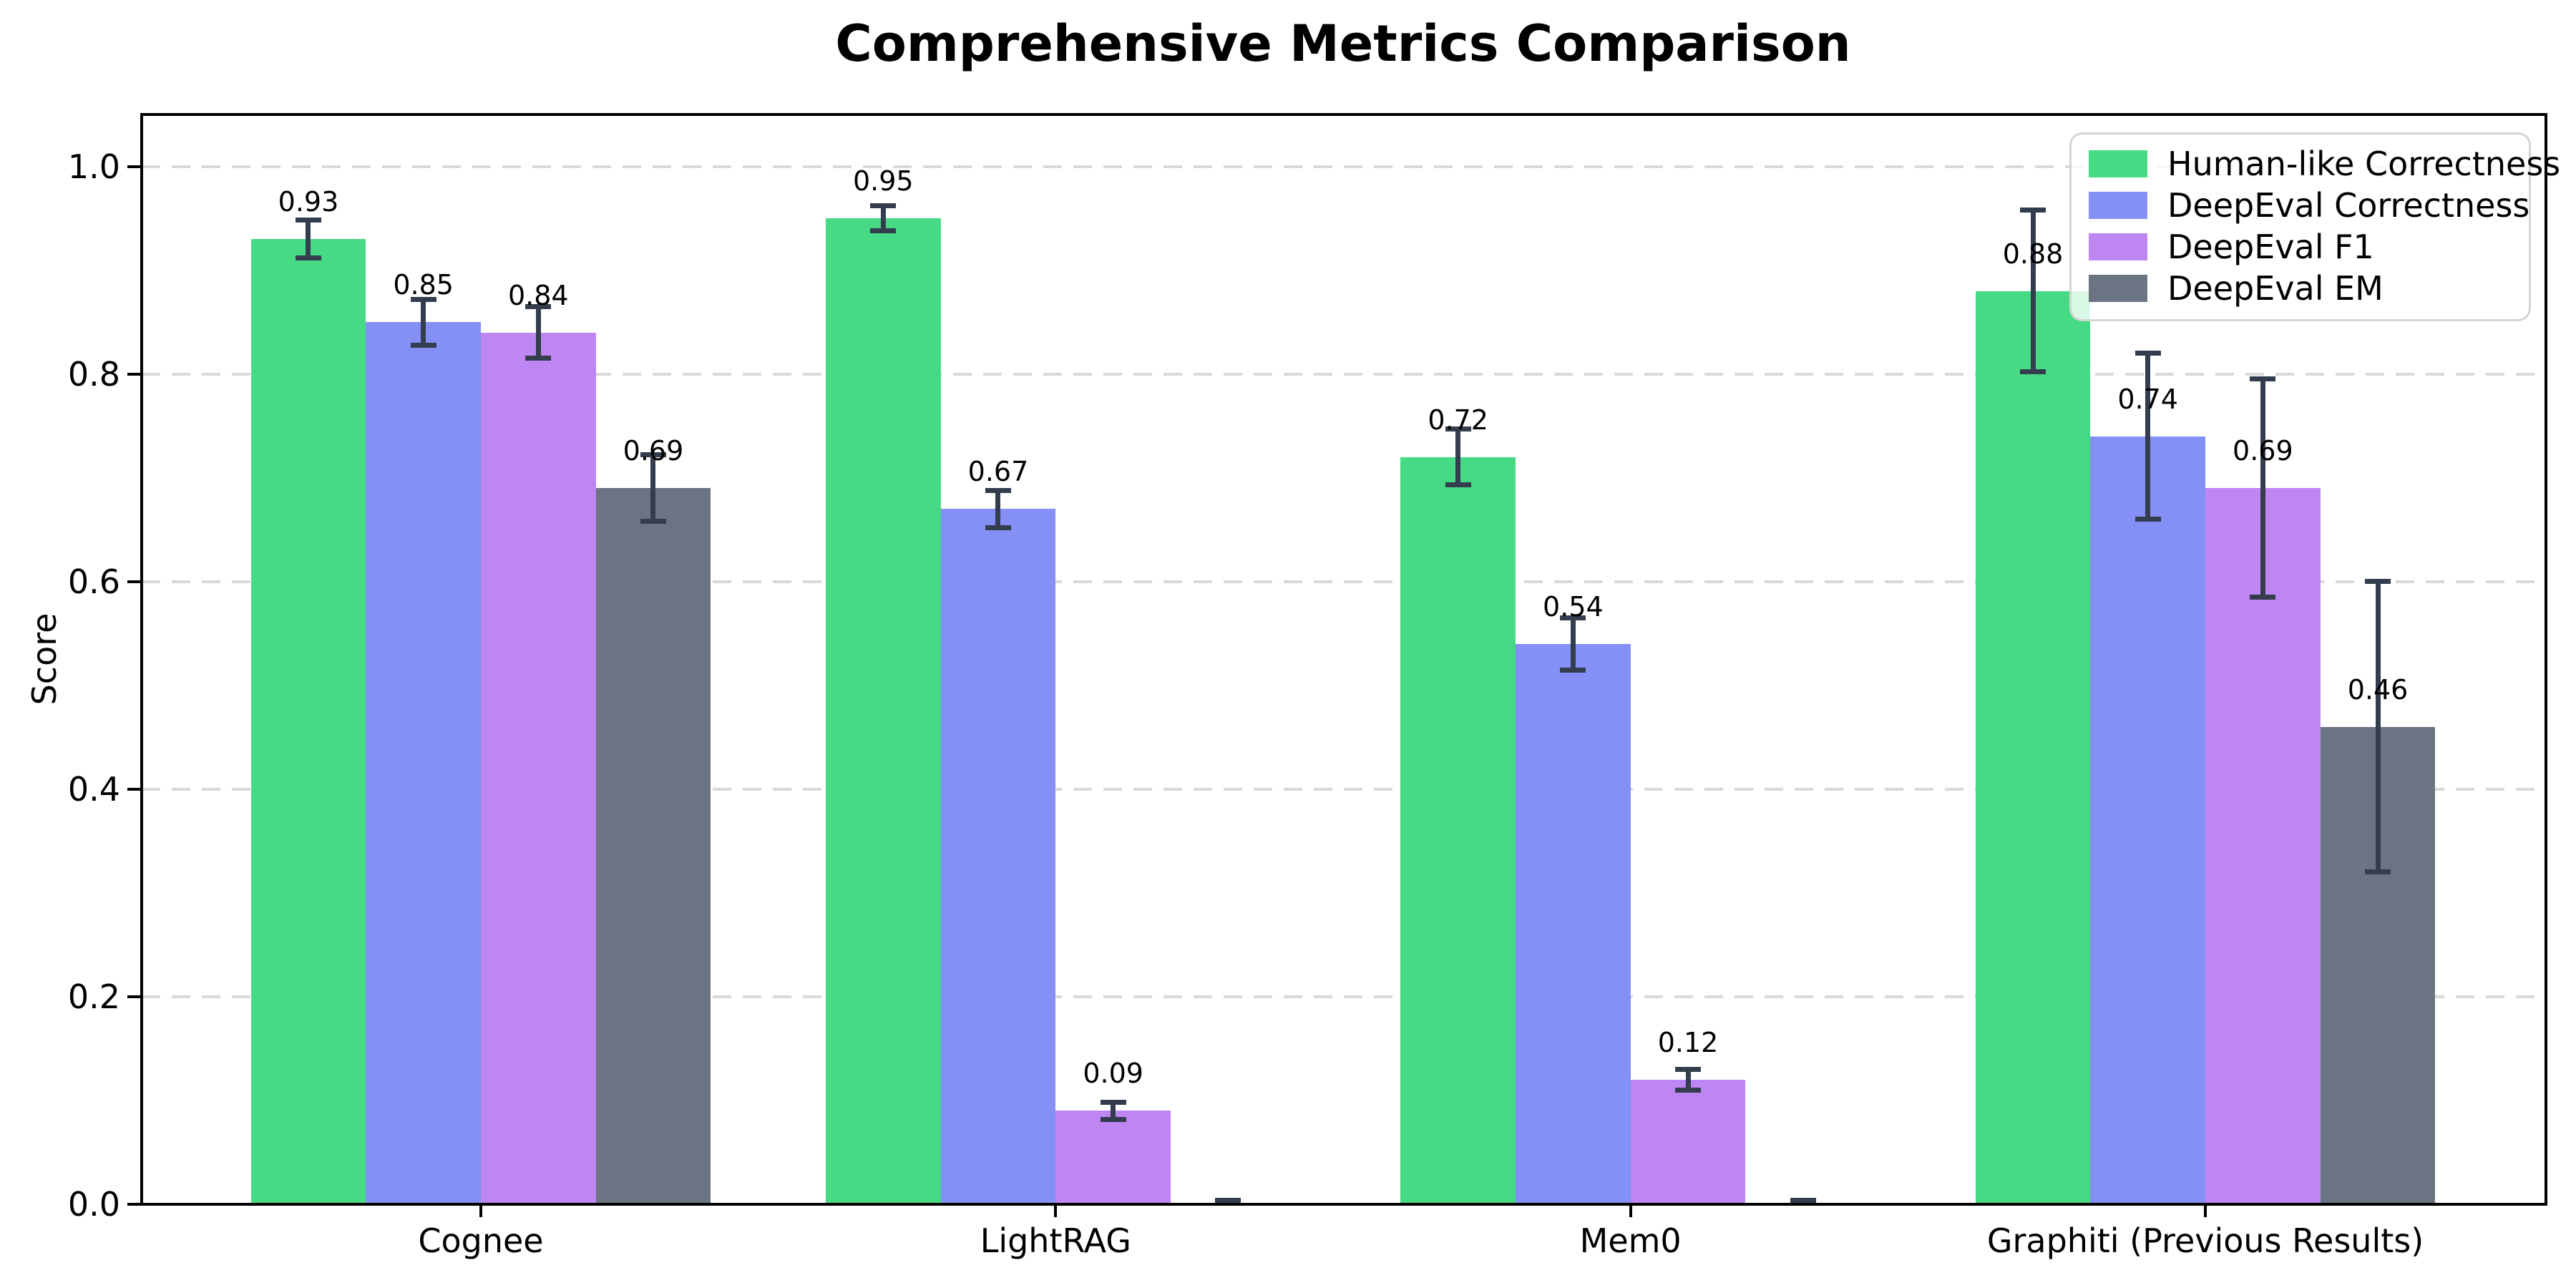  What do you see at coordinates (998, 472) in the screenshot?
I see `bar-value-label: 0.67` at bounding box center [998, 472].